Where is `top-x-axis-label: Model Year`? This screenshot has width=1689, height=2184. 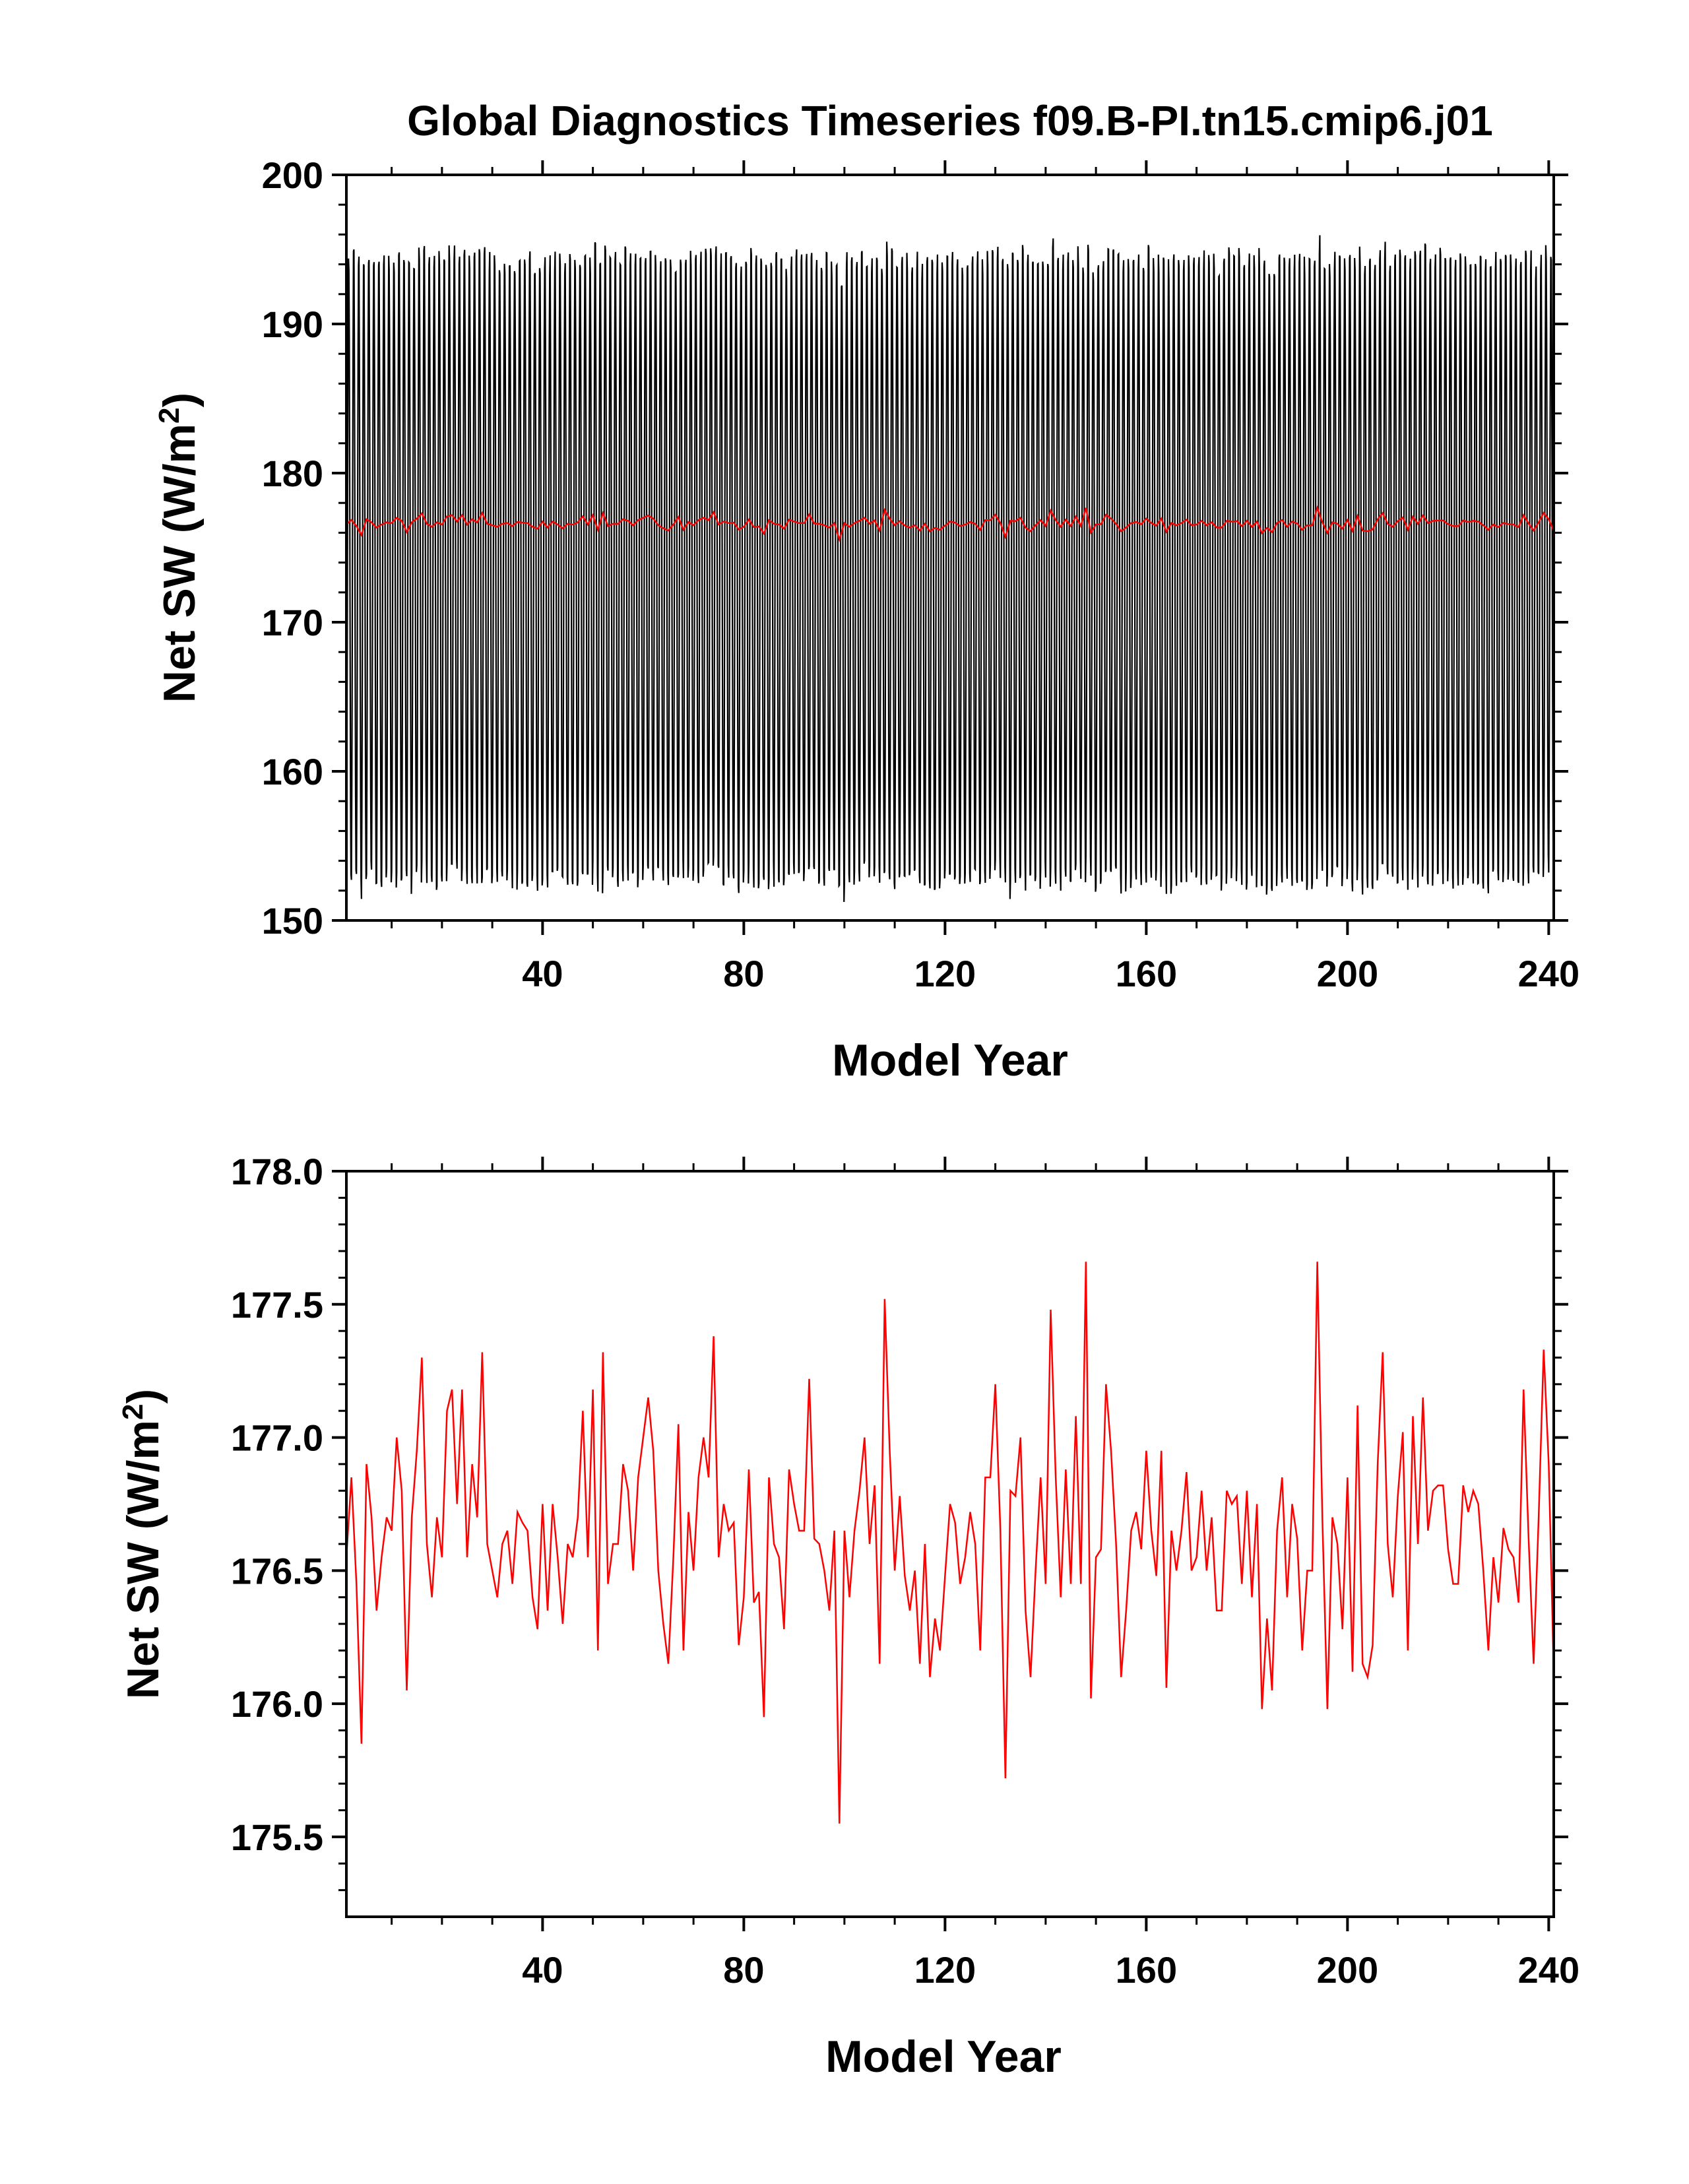 top-x-axis-label: Model Year is located at coordinates (950, 1060).